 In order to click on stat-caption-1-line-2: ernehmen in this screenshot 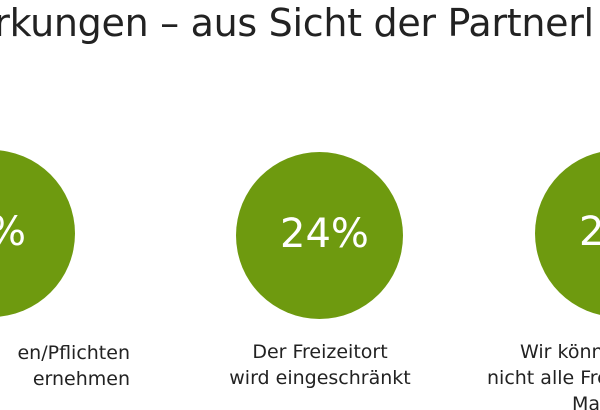, I will do `click(81, 379)`.